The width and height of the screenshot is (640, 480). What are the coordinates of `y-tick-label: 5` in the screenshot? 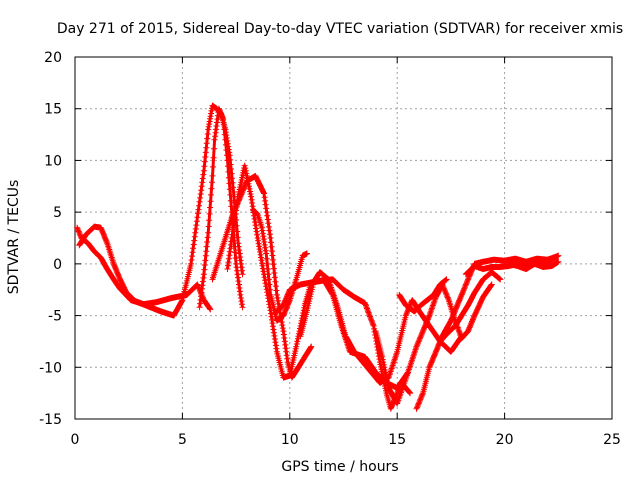 It's located at (57, 213).